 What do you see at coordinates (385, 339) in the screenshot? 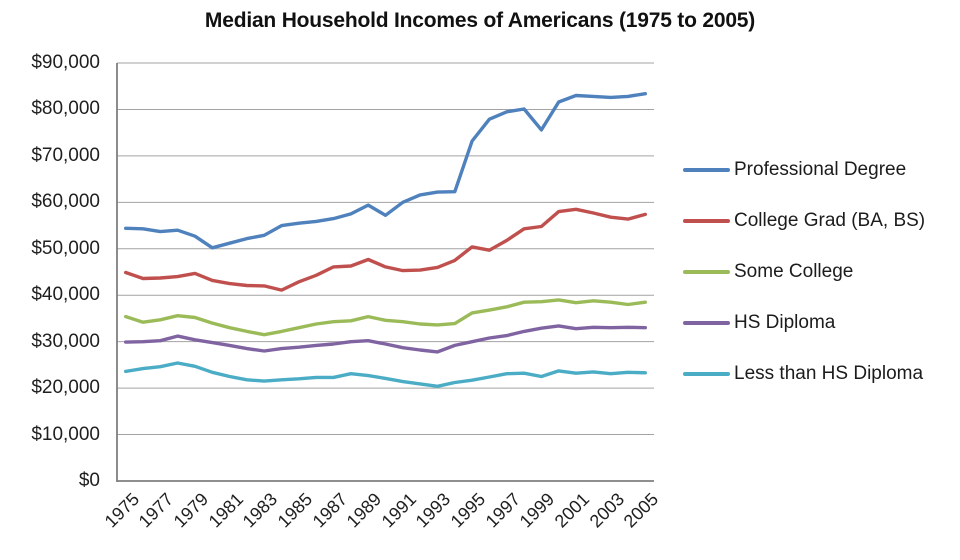
I see `series-line-hs-diploma` at bounding box center [385, 339].